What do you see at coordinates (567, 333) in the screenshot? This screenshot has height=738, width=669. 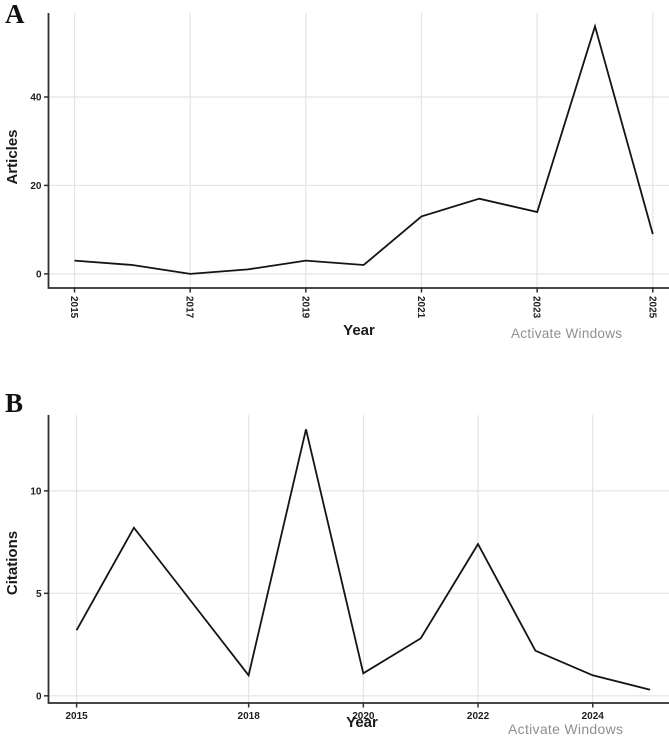 I see `activate-windows-watermark-a: Activate Windows` at bounding box center [567, 333].